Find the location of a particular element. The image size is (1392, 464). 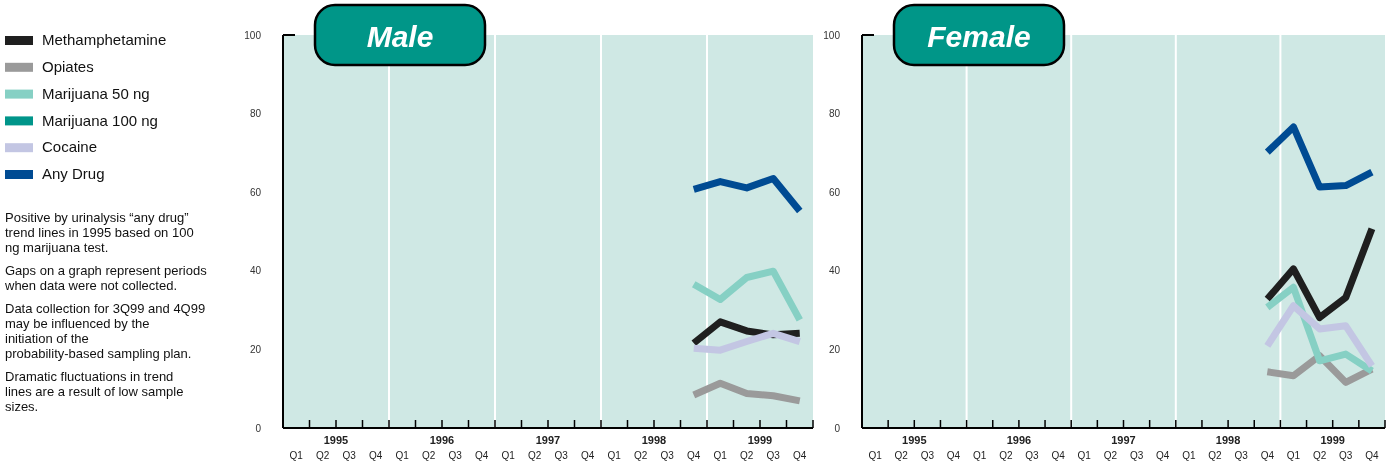

text: Dramatic fluctuations in trend lines are a result of low sample sizes. is located at coordinates (94, 391).